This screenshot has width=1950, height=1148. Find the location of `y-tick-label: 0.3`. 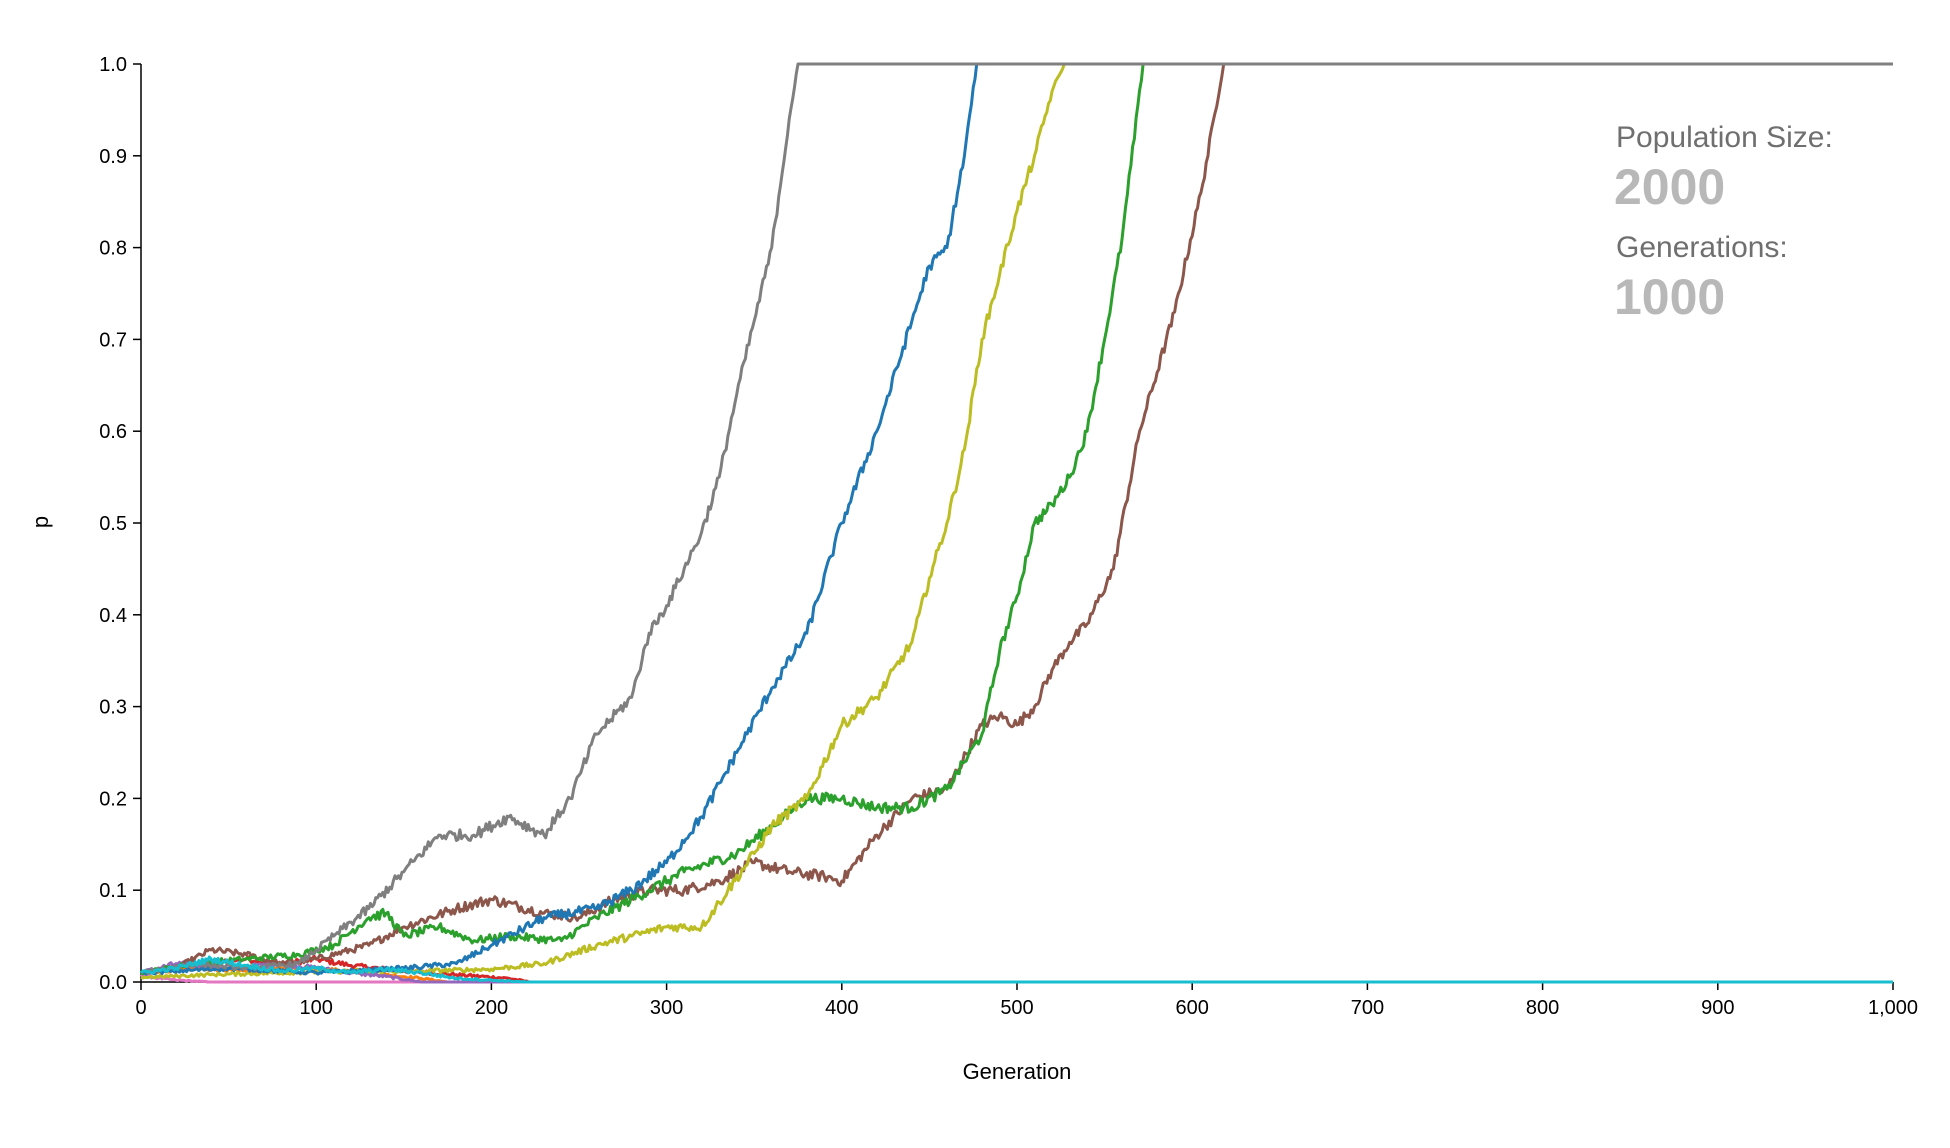

y-tick-label: 0.3 is located at coordinates (113, 708).